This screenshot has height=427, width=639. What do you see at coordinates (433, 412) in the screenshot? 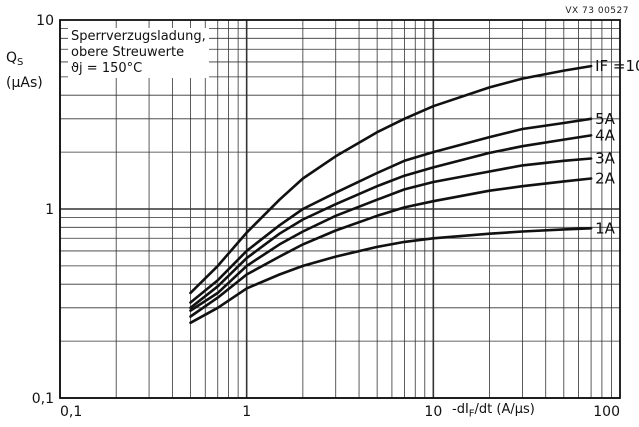
I see `x-tick-label: 10` at bounding box center [433, 412].